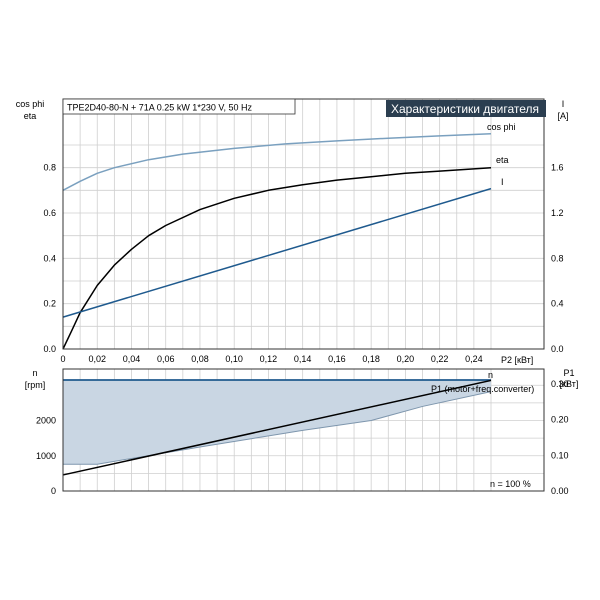 The width and height of the screenshot is (600, 600). Describe the element at coordinates (200, 359) in the screenshot. I see `x-tick-label: 0,08` at that location.